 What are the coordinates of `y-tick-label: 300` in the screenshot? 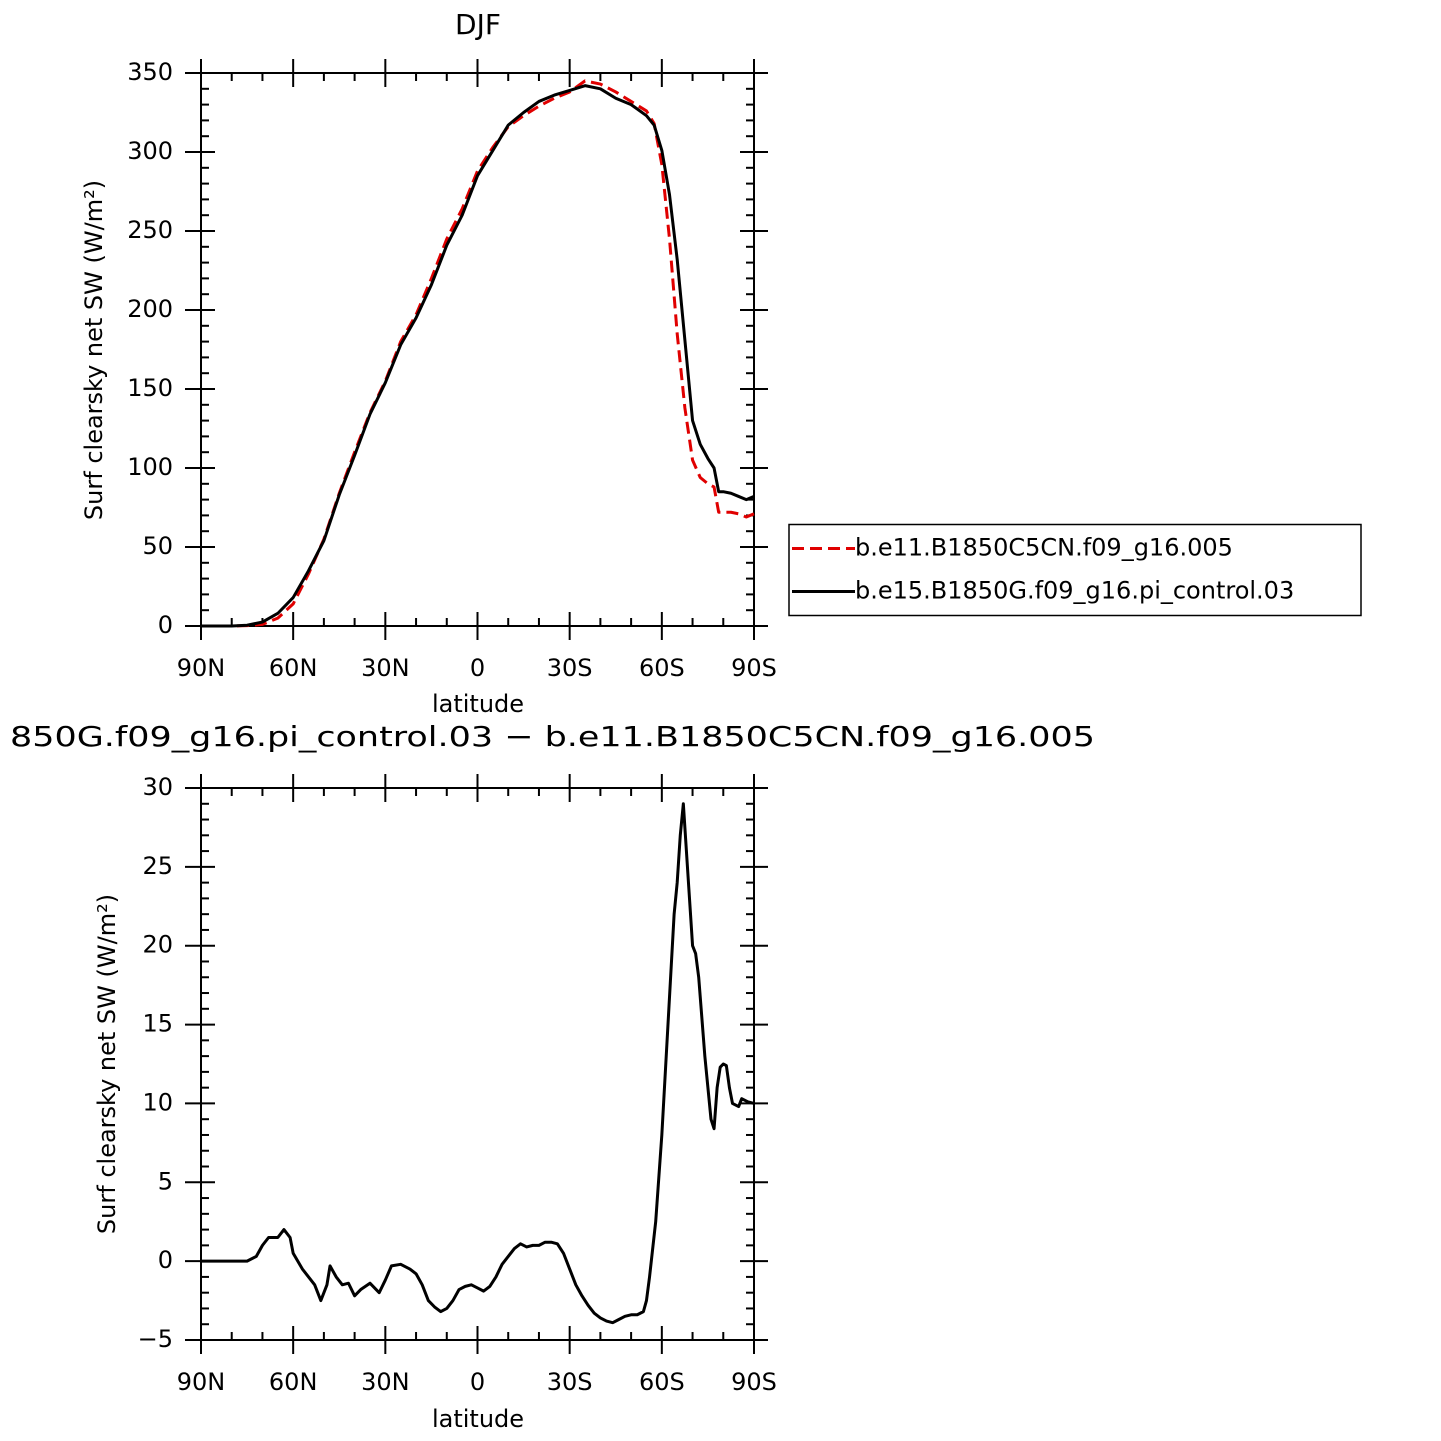 It's located at (150, 151).